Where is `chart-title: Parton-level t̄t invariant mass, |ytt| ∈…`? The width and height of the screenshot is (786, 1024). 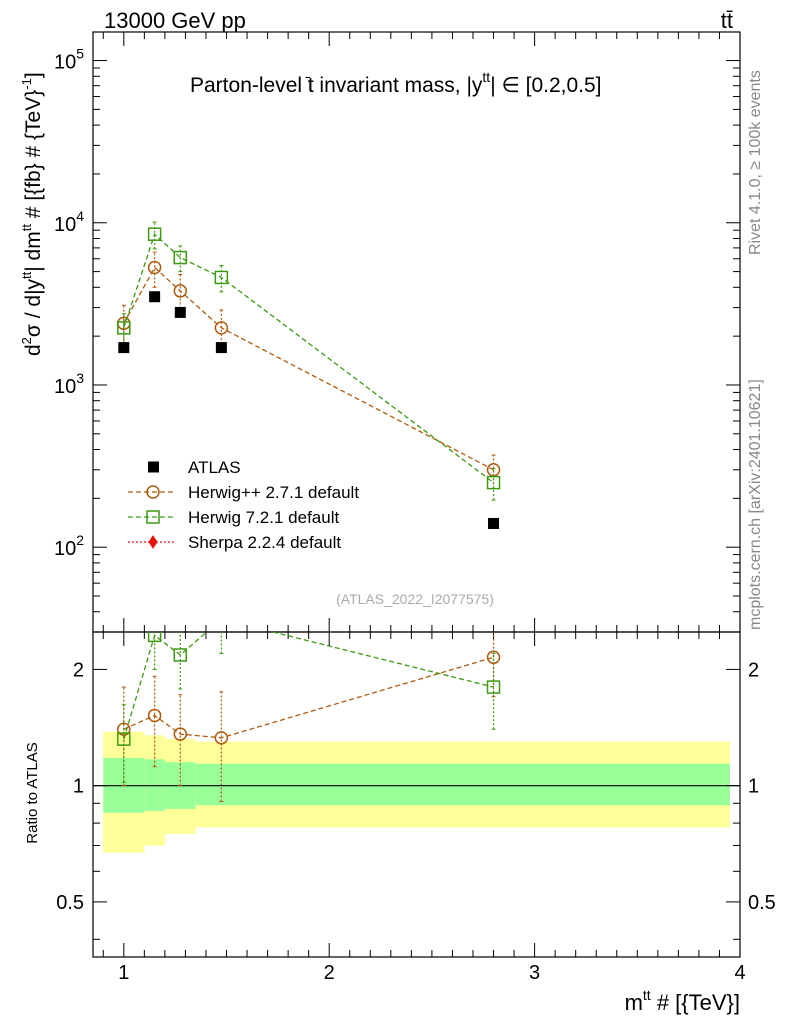
chart-title: Parton-level t̄t invariant mass, |ytt| ∈… is located at coordinates (396, 83).